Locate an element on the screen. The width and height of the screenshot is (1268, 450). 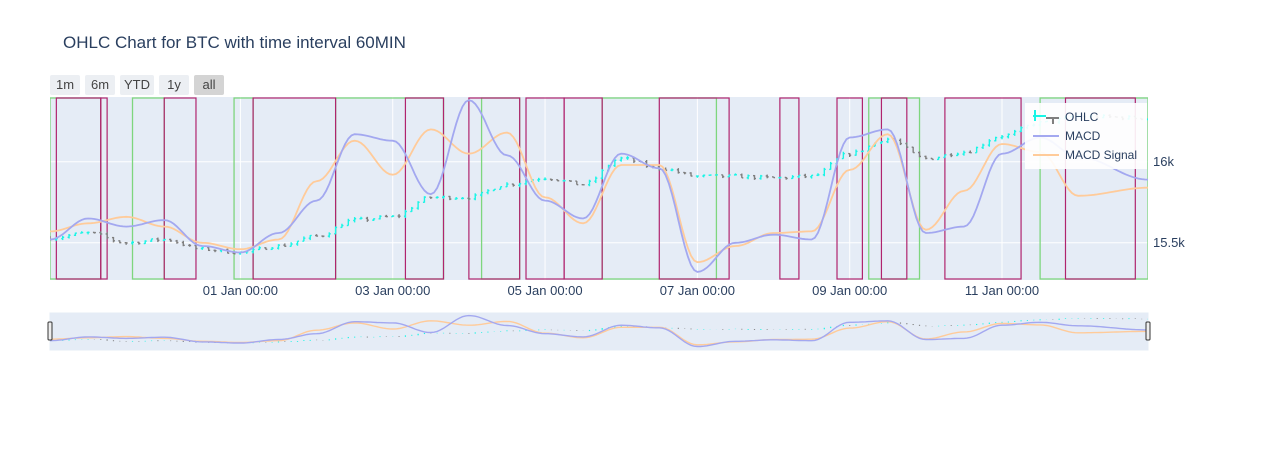
legend: OHLC MACD MACD Signal is located at coordinates (1086, 136).